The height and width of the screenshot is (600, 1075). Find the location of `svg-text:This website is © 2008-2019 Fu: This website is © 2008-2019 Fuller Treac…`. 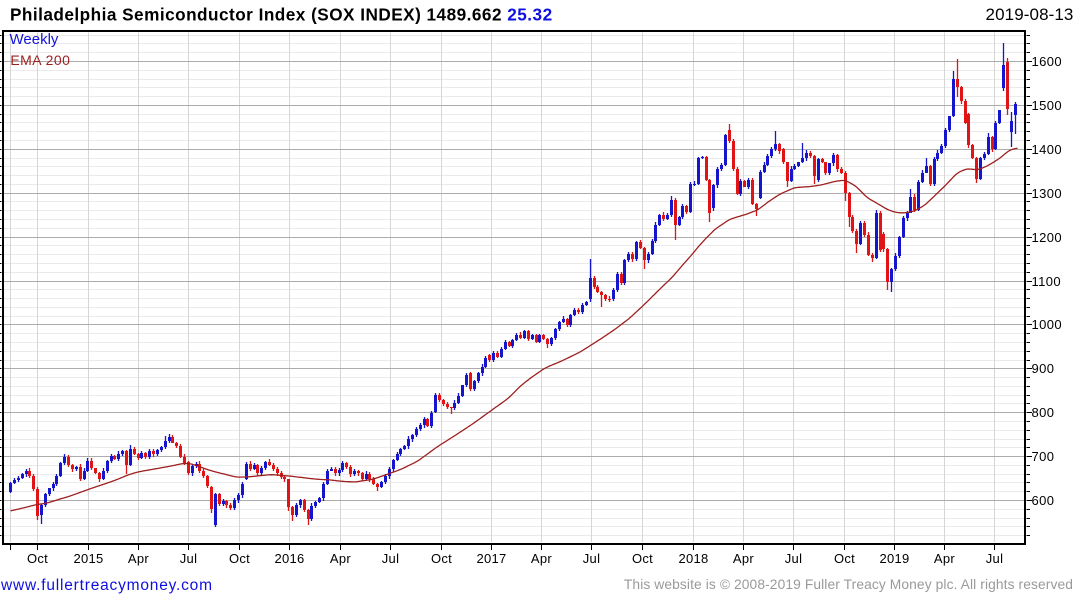

svg-text:This website is © 2008-2019 Fu: This website is © 2008-2019 Fuller Treac… is located at coordinates (848, 584).